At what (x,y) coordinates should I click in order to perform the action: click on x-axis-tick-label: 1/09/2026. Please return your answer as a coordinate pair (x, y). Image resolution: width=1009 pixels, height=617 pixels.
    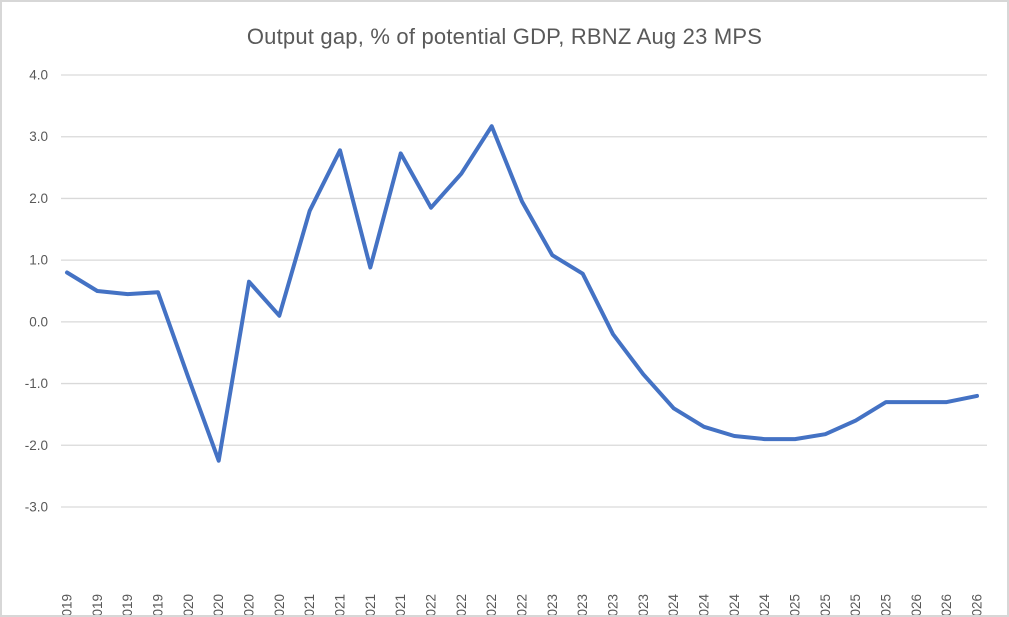
    Looking at the image, I should click on (977, 604).